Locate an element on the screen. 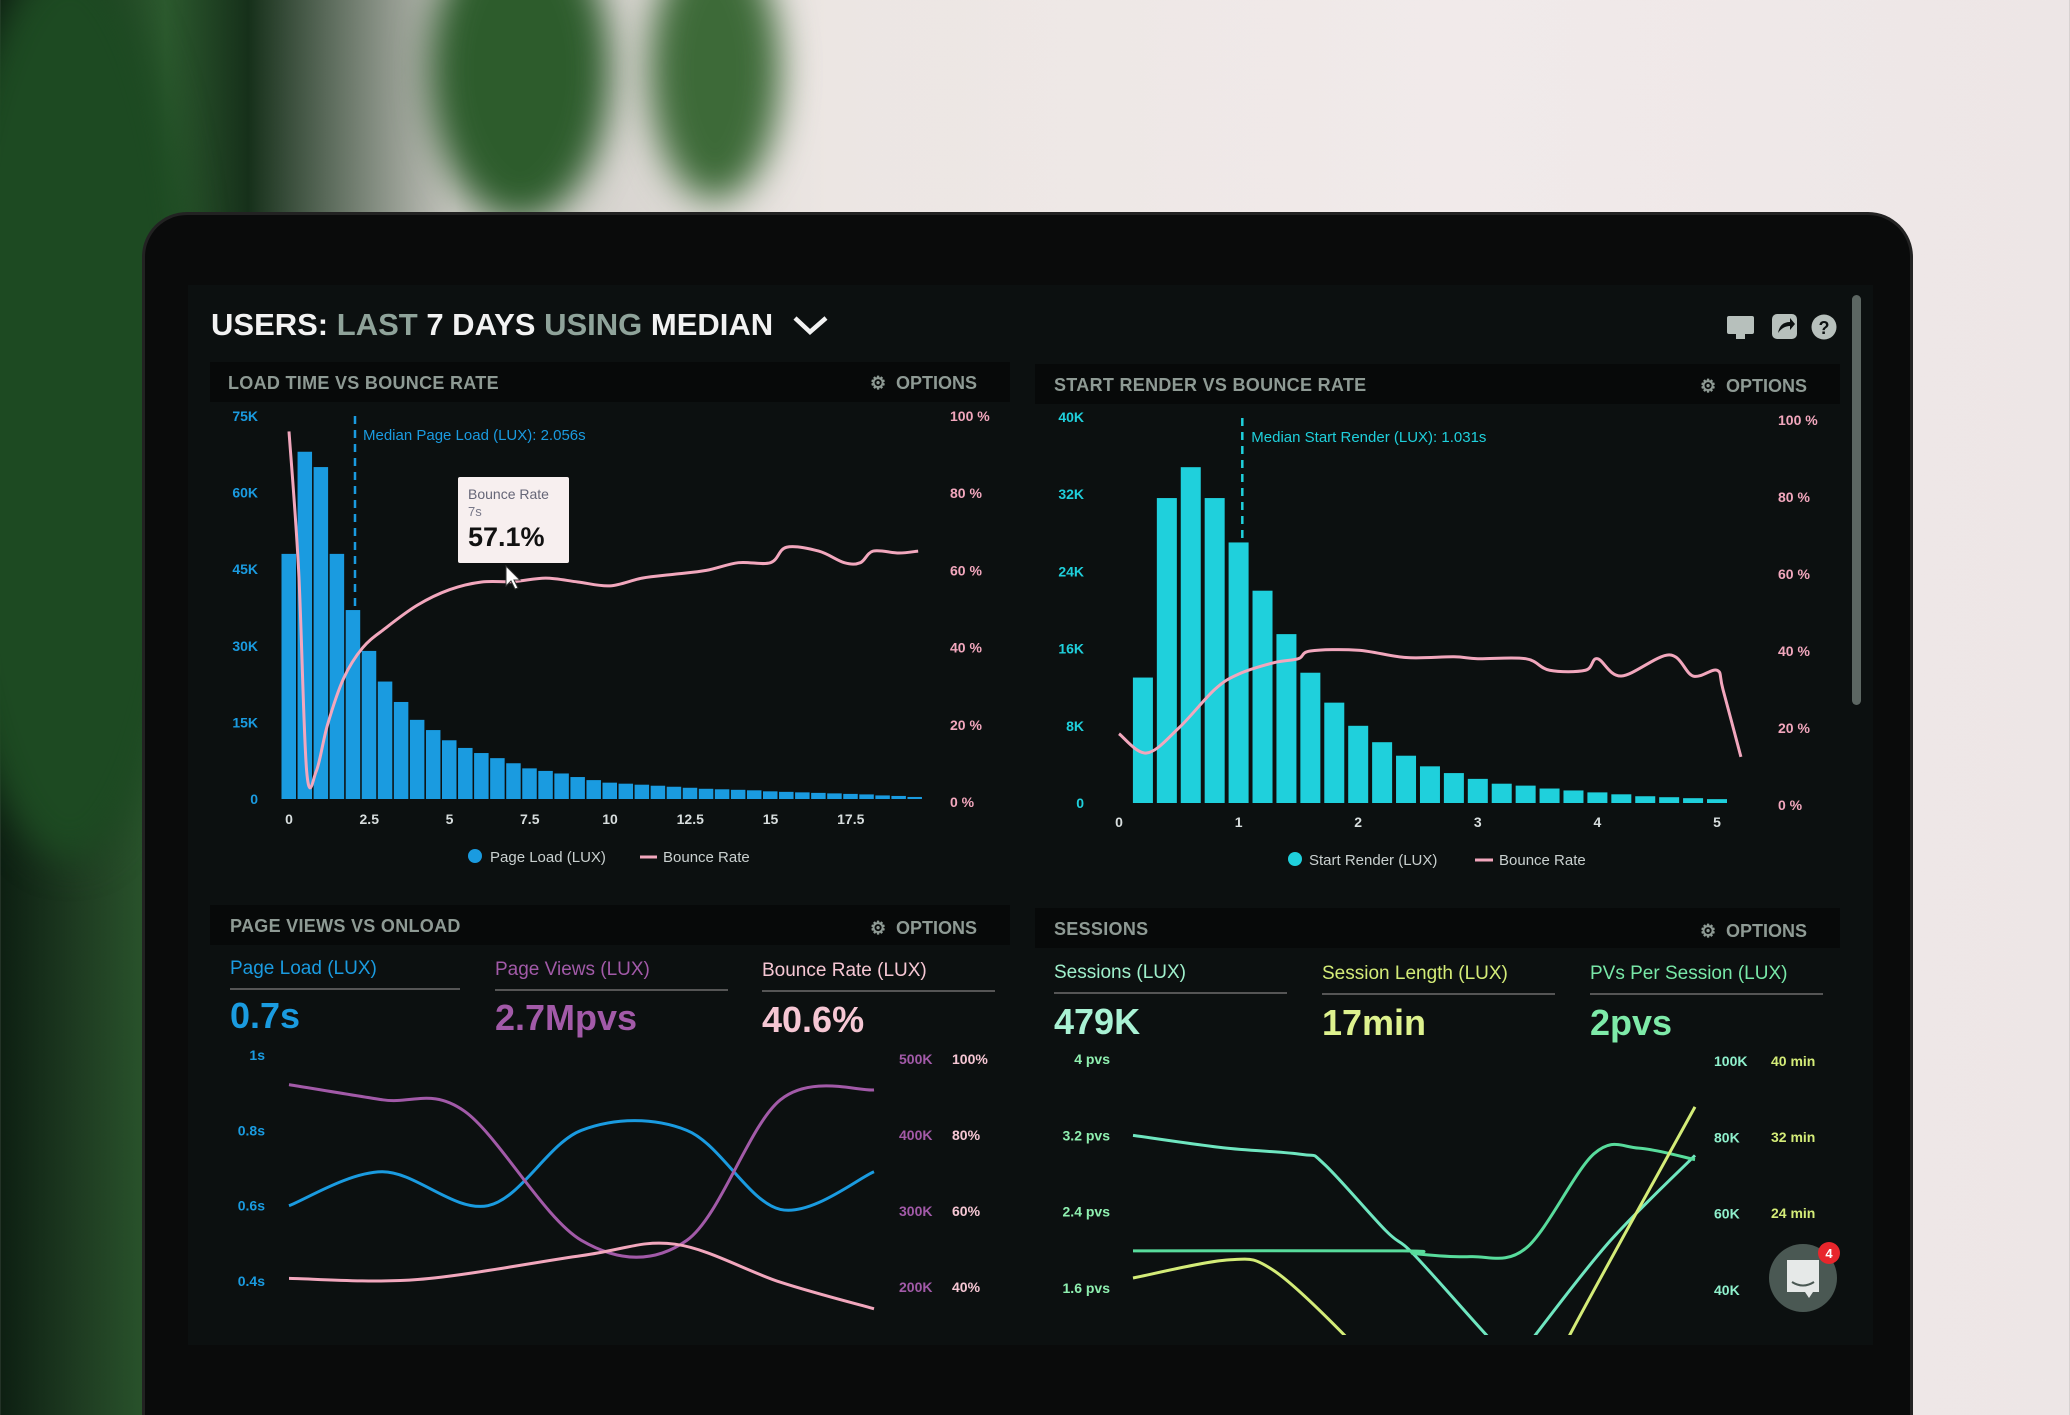 The width and height of the screenshot is (2070, 1415). y3-axis-tick-label: 24 min is located at coordinates (1793, 1213).